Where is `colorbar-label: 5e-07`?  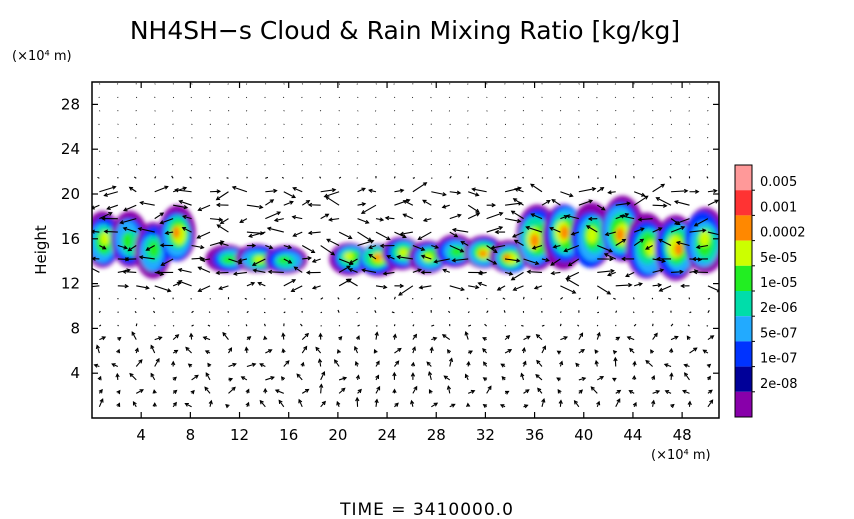
colorbar-label: 5e-07 is located at coordinates (779, 333).